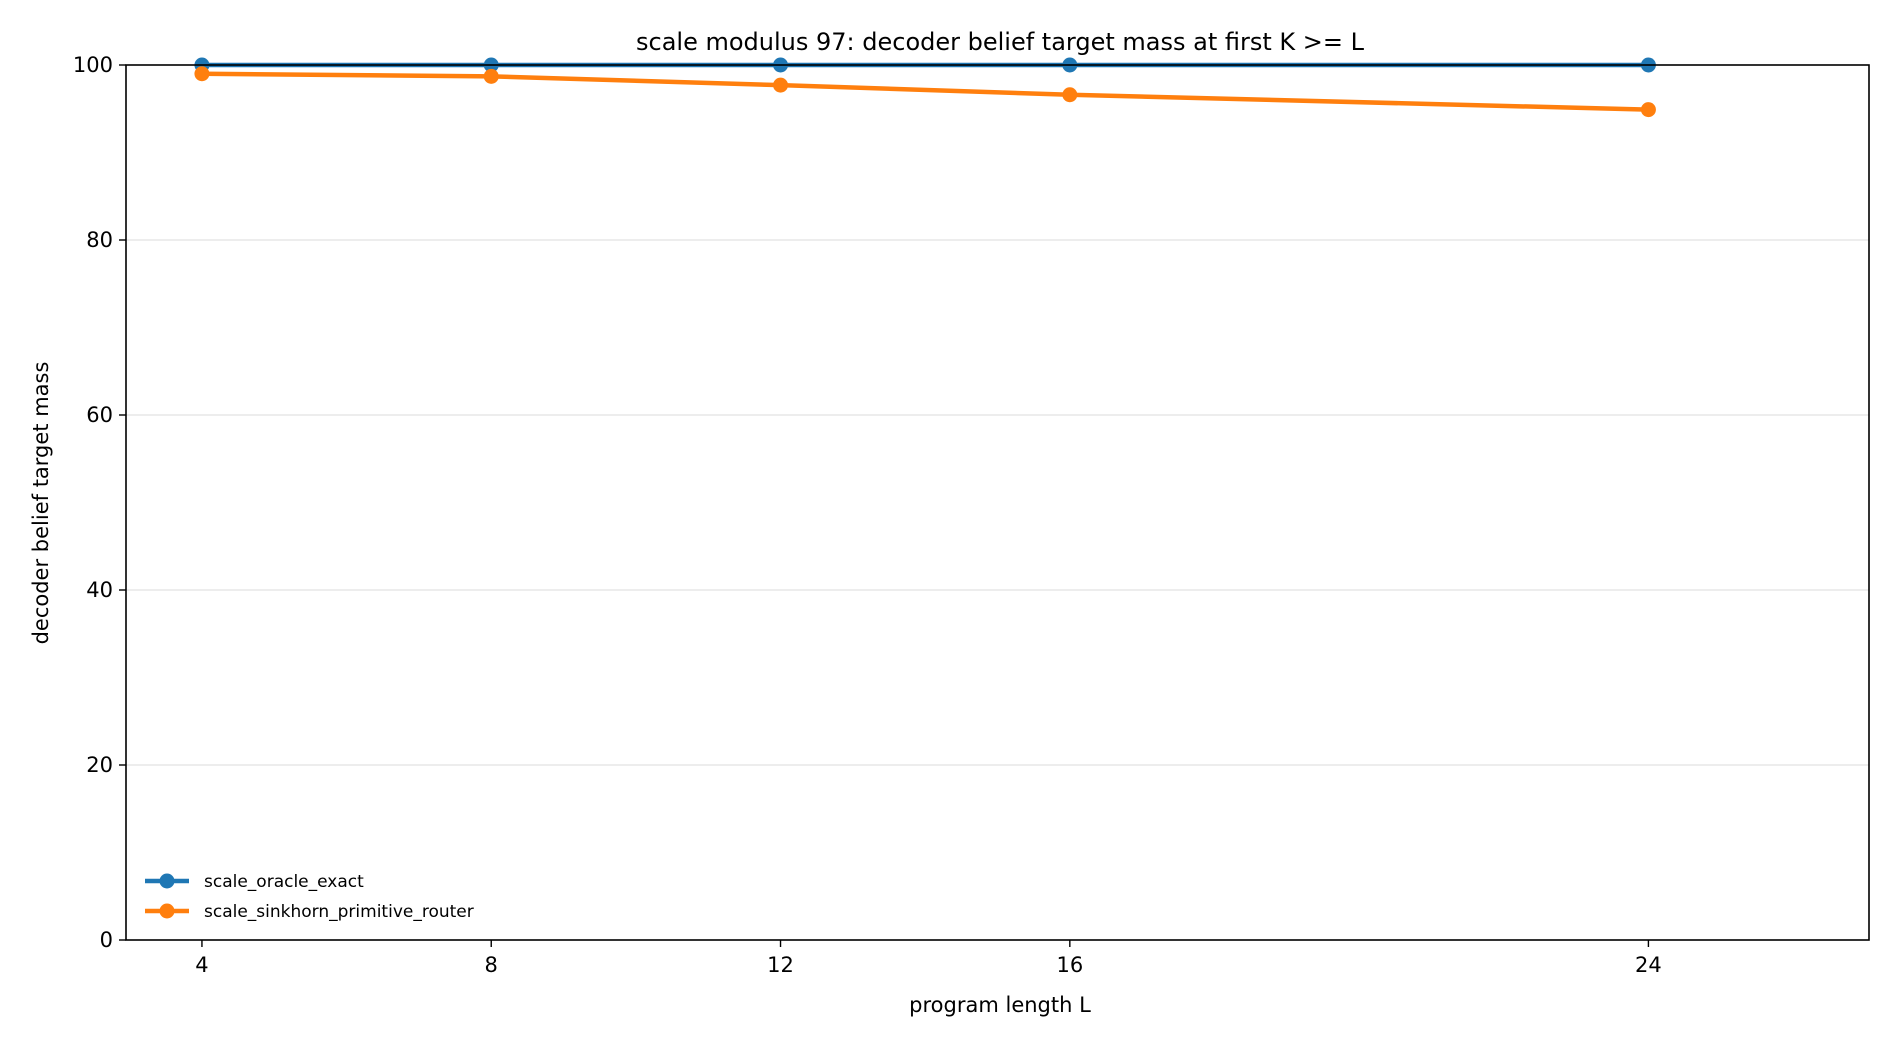 This screenshot has height=1044, width=1890. I want to click on x-tick-label: 8, so click(491, 965).